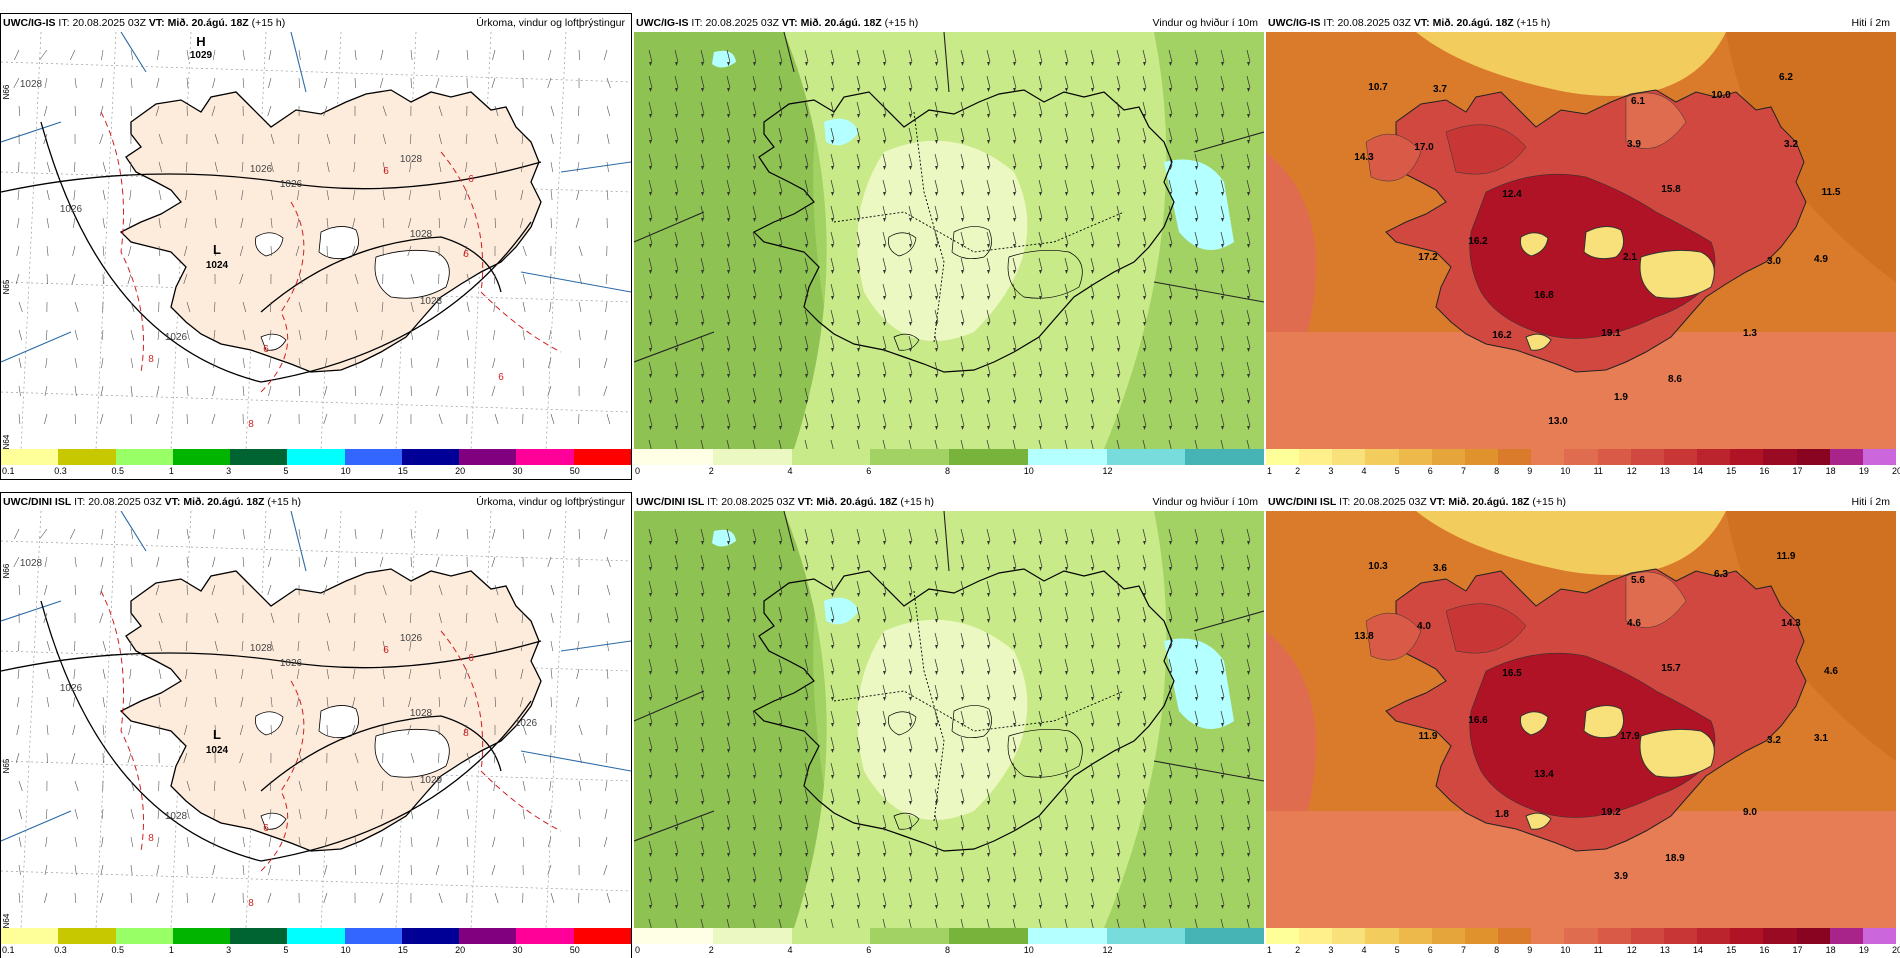 The height and width of the screenshot is (958, 1900). What do you see at coordinates (1764, 950) in the screenshot?
I see `colorbar-tick: 16` at bounding box center [1764, 950].